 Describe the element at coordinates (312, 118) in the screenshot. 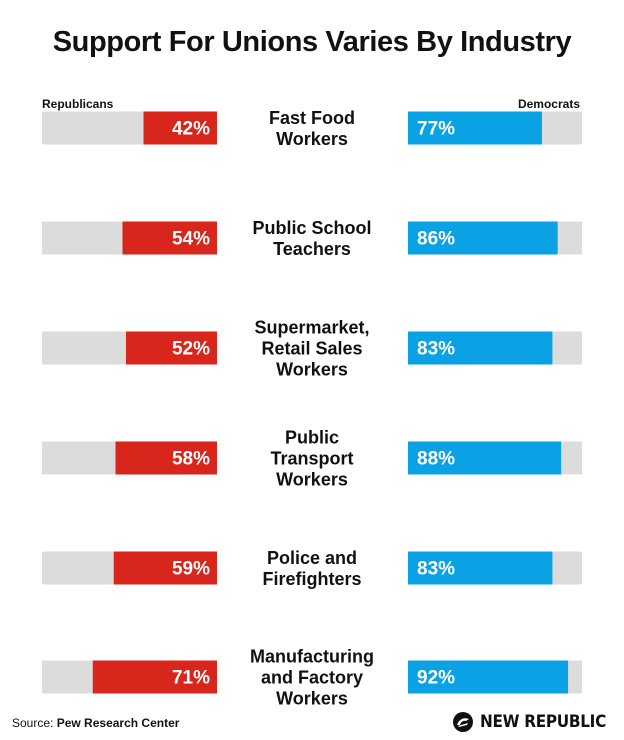

I see `category-label: Fast Food` at that location.